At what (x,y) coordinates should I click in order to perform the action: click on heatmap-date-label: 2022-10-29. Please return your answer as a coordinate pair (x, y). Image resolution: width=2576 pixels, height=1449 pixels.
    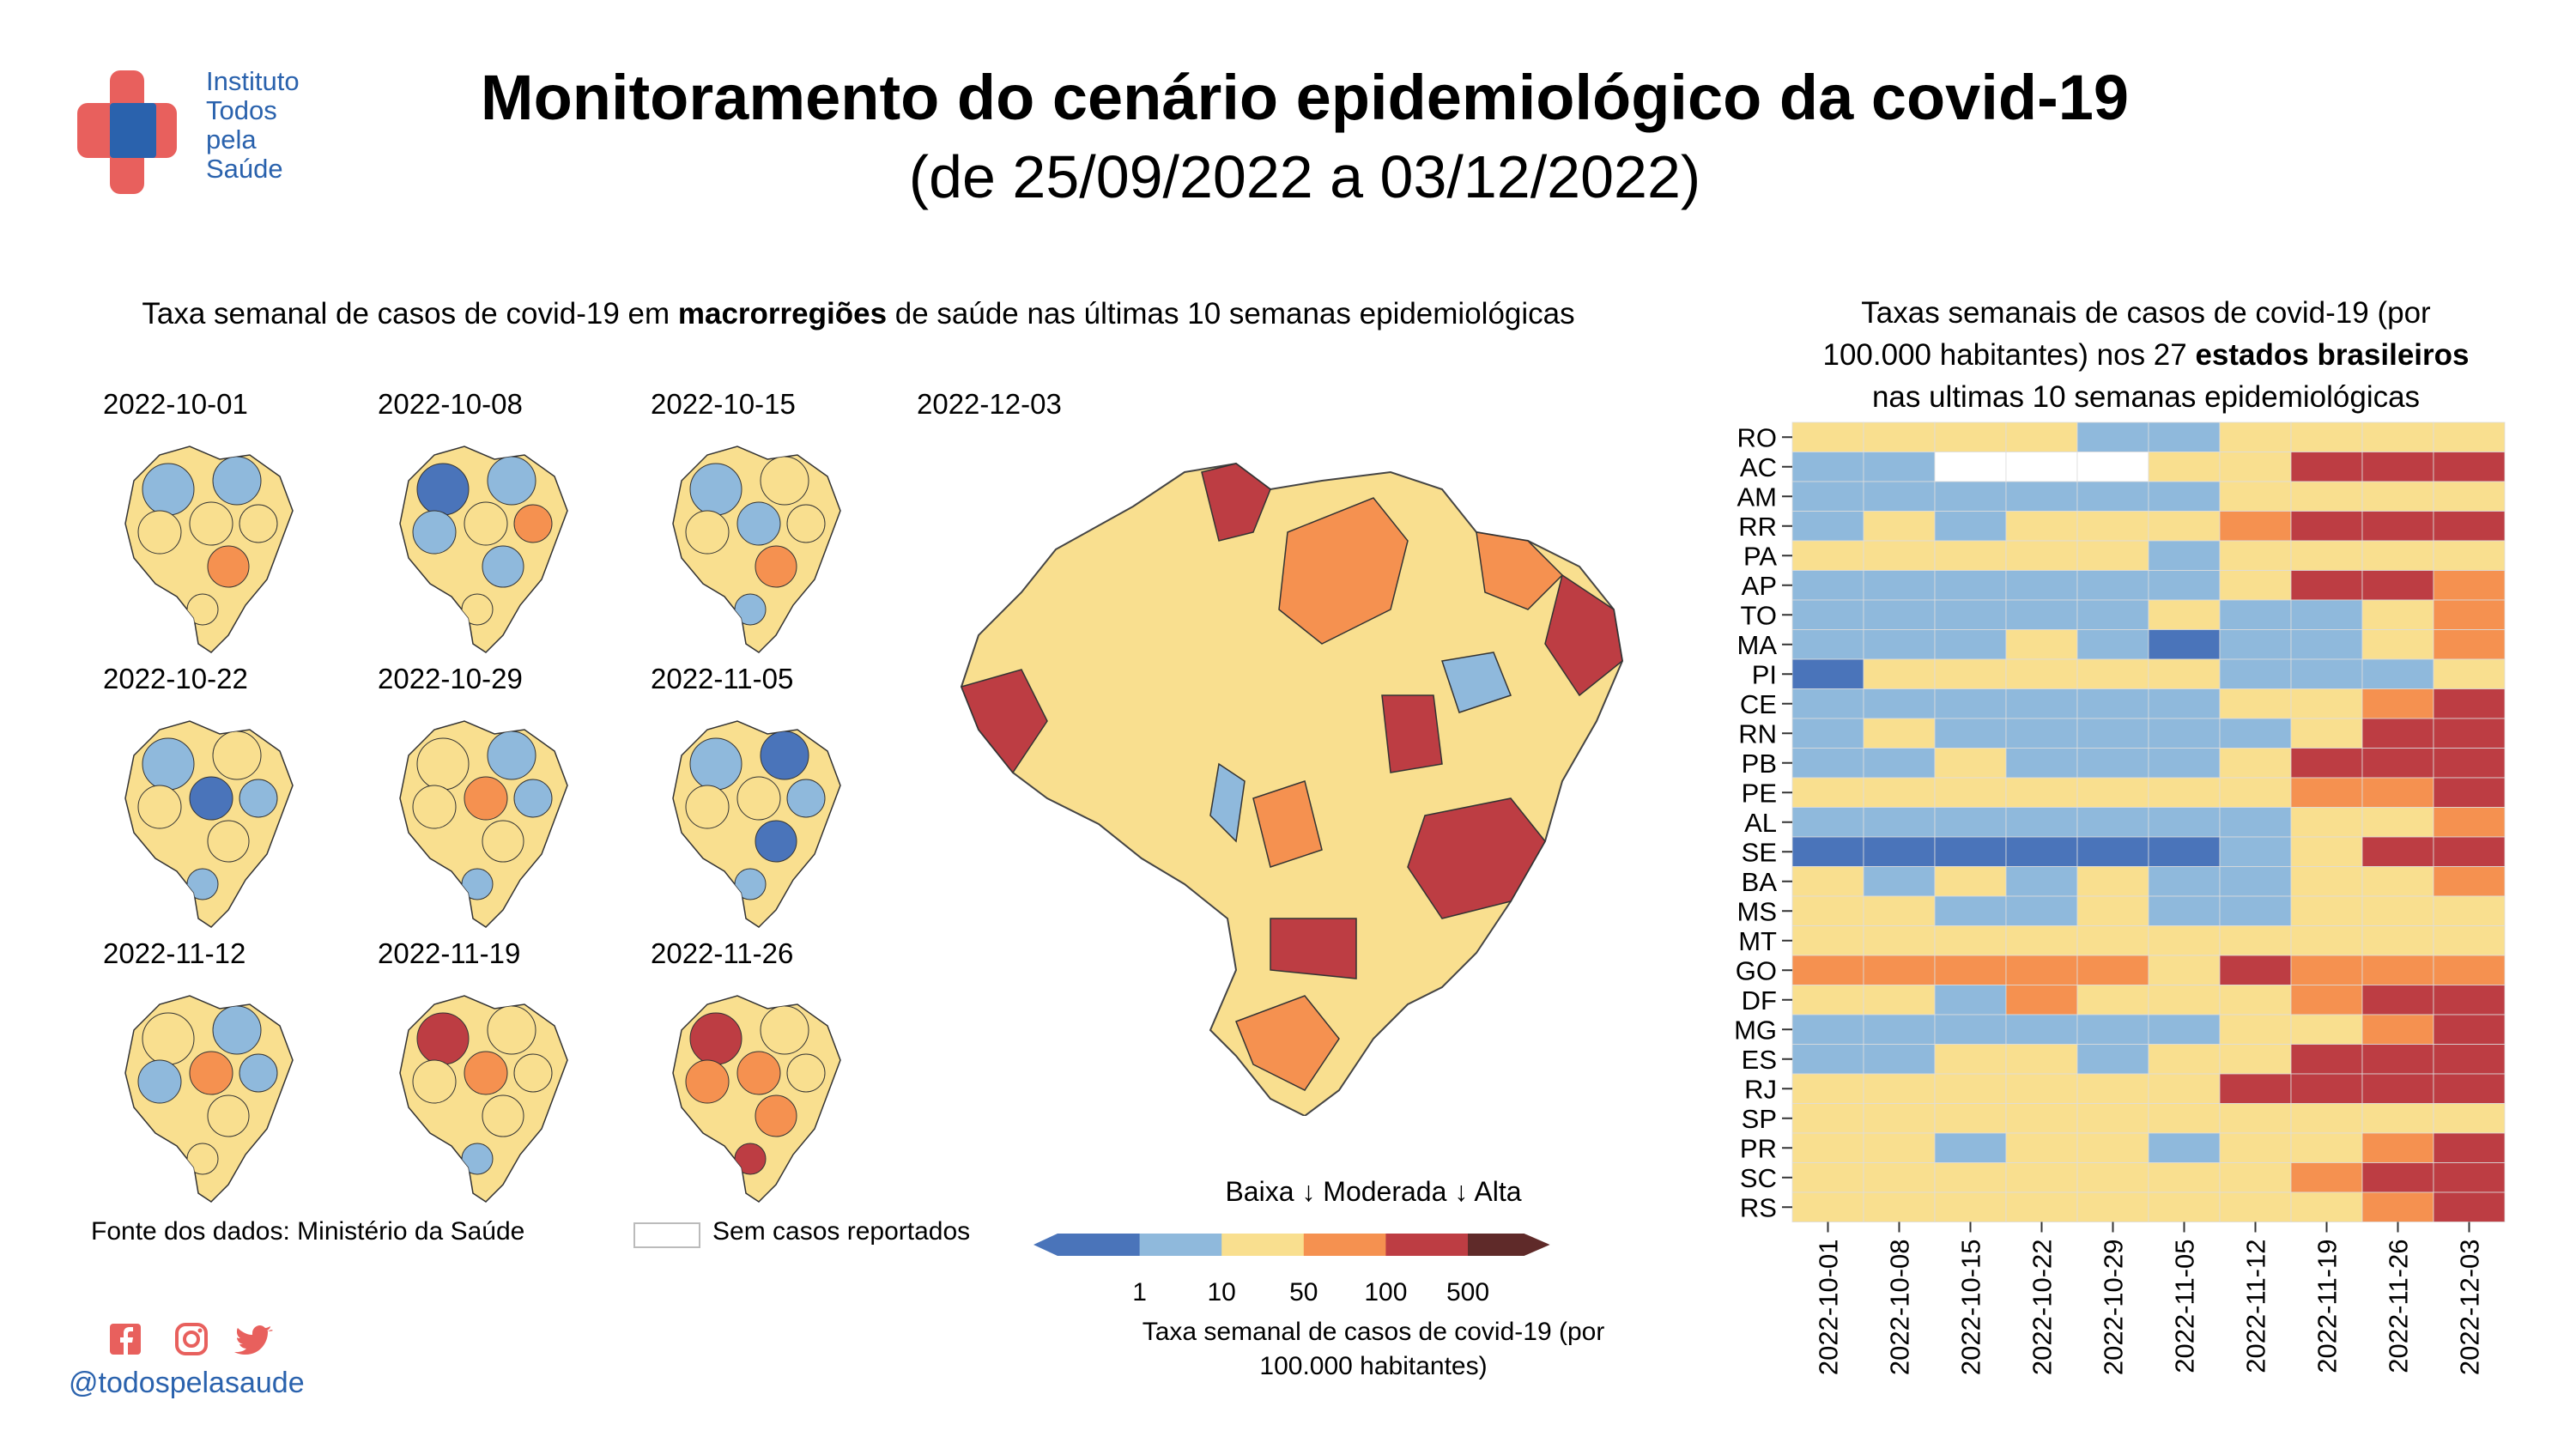
    Looking at the image, I should click on (2114, 1308).